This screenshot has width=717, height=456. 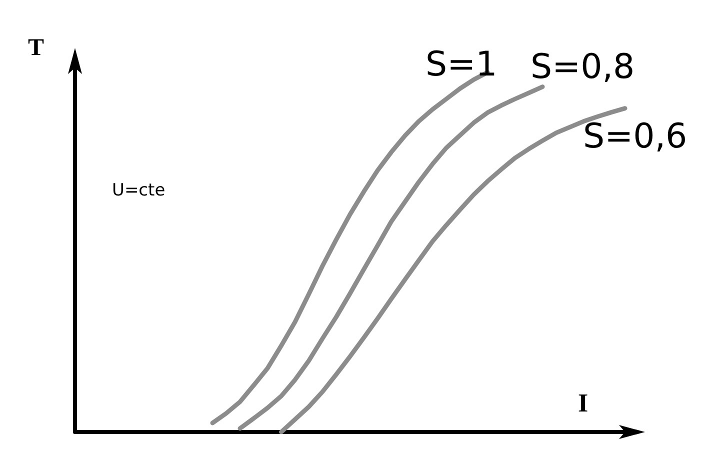 I want to click on series-label: S=1, so click(x=462, y=64).